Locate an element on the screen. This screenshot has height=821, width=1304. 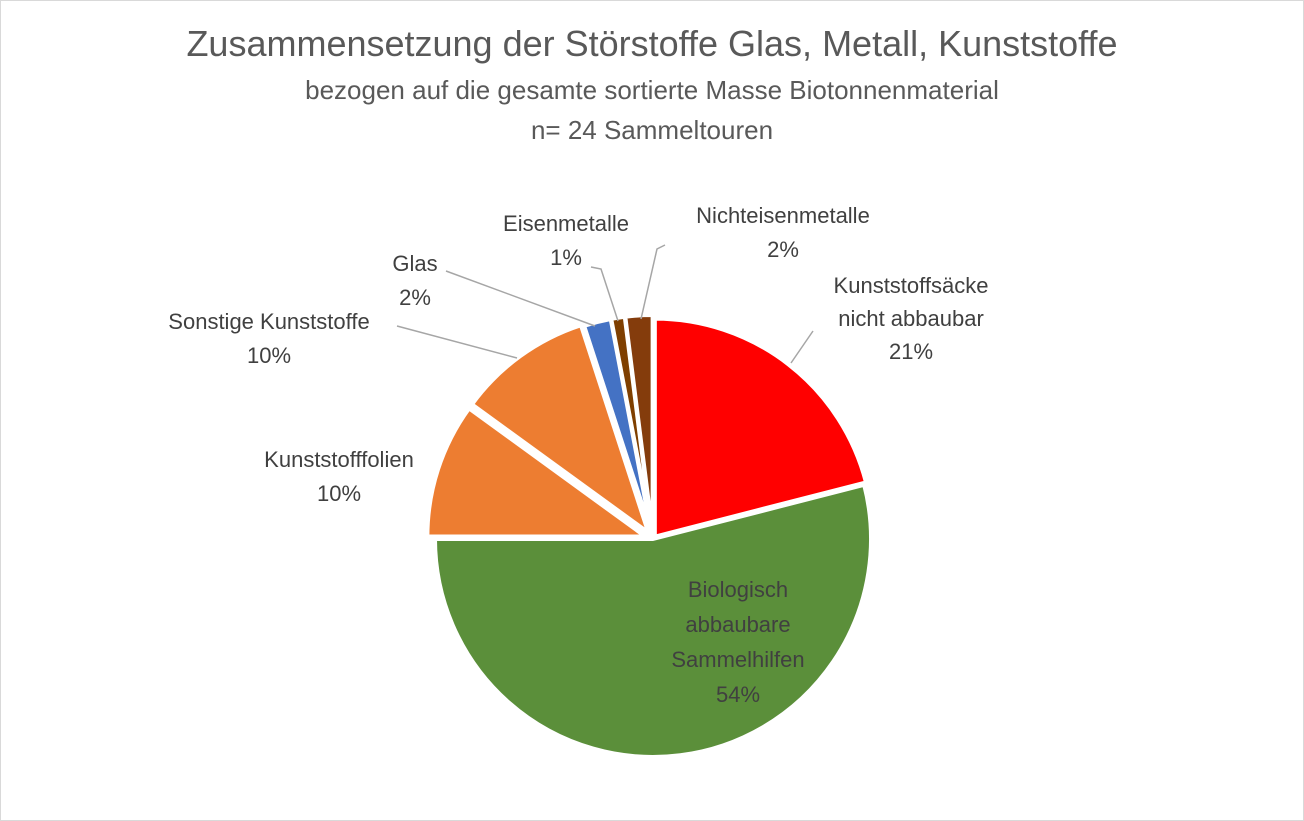
leader-line-glas is located at coordinates (520, 298).